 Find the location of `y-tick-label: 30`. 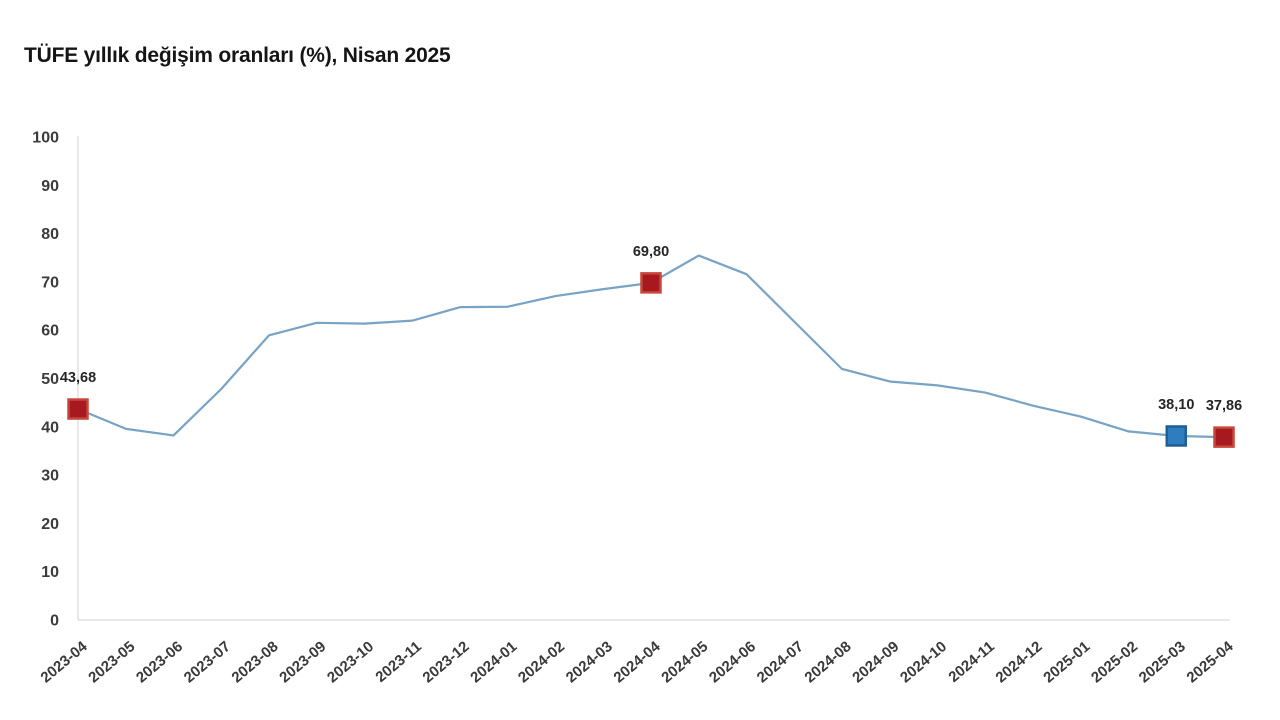

y-tick-label: 30 is located at coordinates (50, 476).